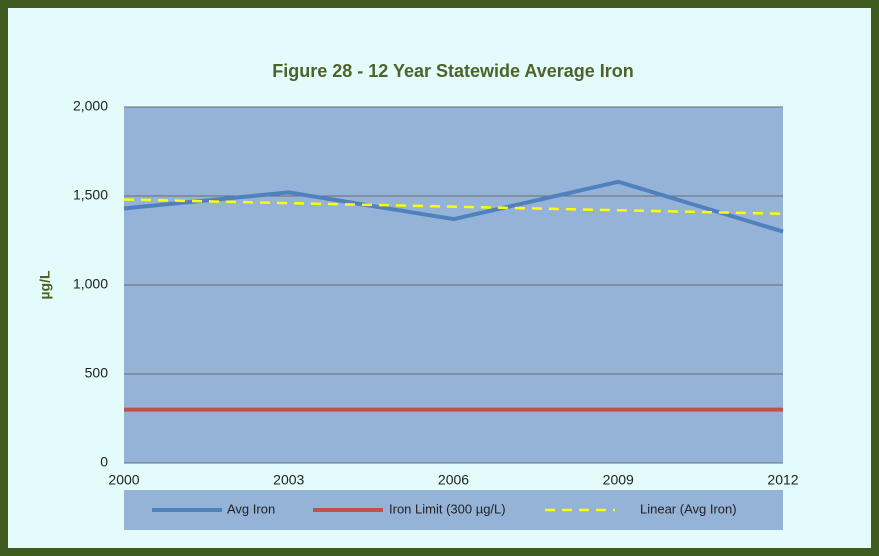 This screenshot has height=556, width=879. Describe the element at coordinates (90, 106) in the screenshot. I see `y-tick-label: 2,000` at that location.